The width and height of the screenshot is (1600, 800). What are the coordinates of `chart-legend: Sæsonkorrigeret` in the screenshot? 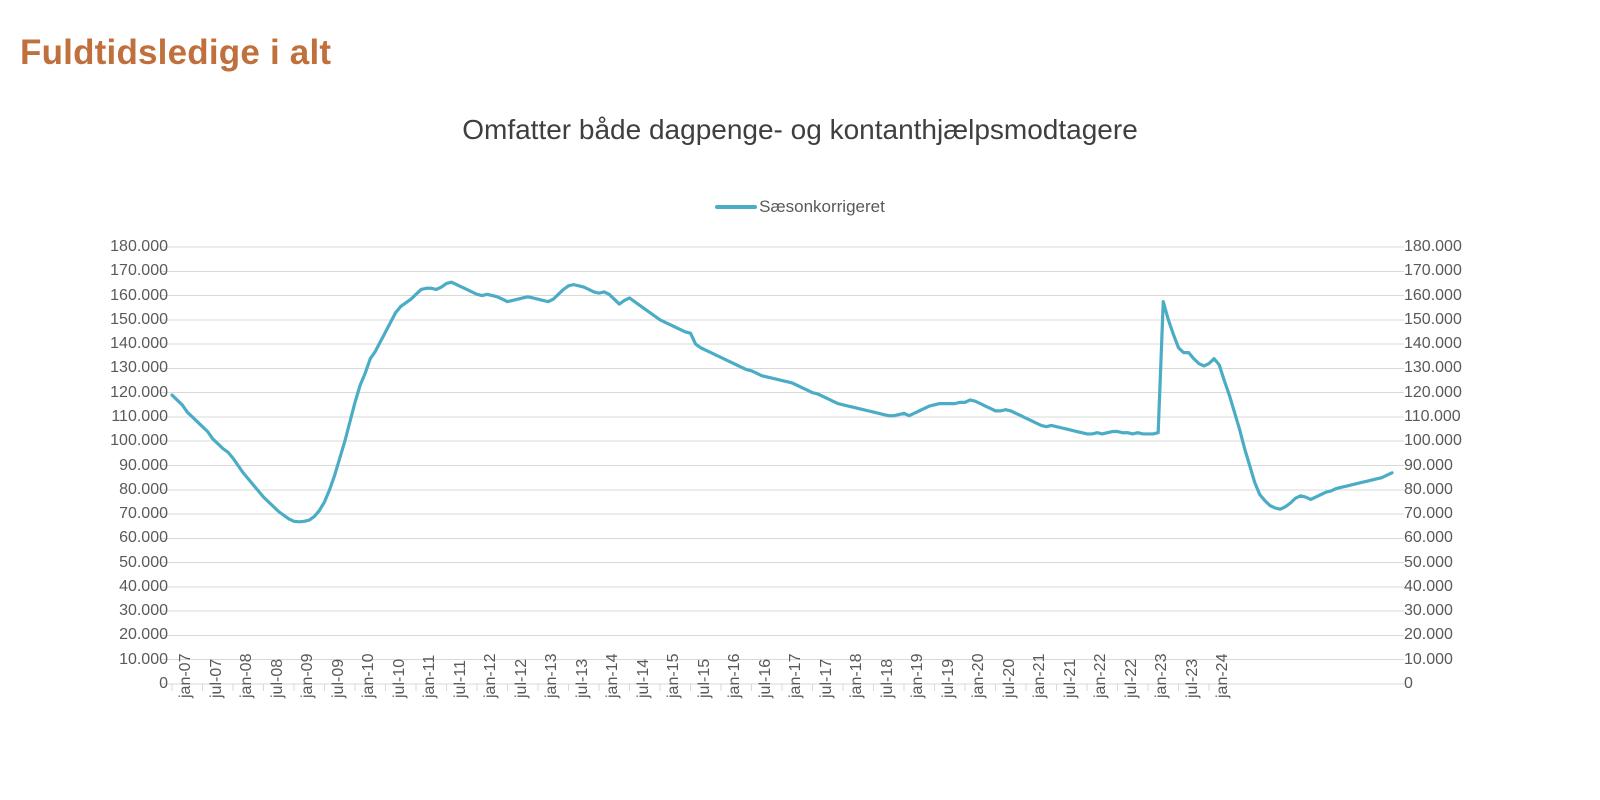 It's located at (800, 206).